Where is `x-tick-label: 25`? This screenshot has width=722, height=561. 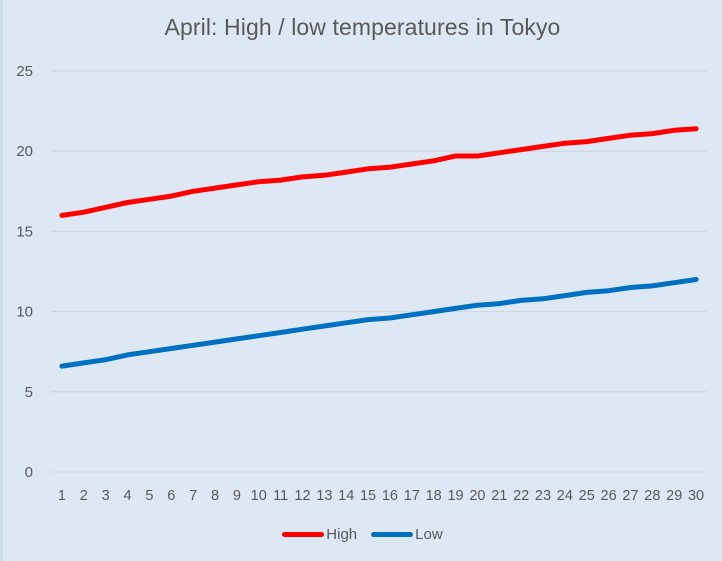 x-tick-label: 25 is located at coordinates (587, 496).